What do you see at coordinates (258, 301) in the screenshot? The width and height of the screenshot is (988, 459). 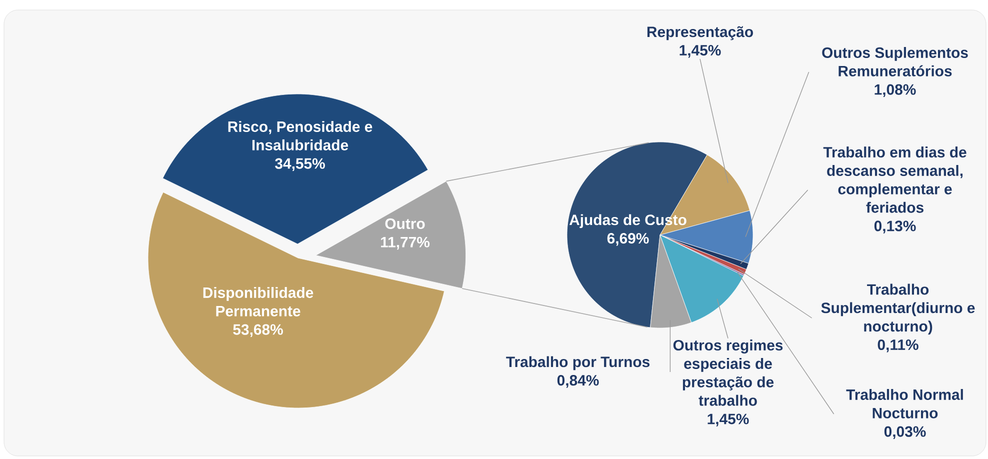 I see `slice-label: Disponibilidade Permanente` at bounding box center [258, 301].